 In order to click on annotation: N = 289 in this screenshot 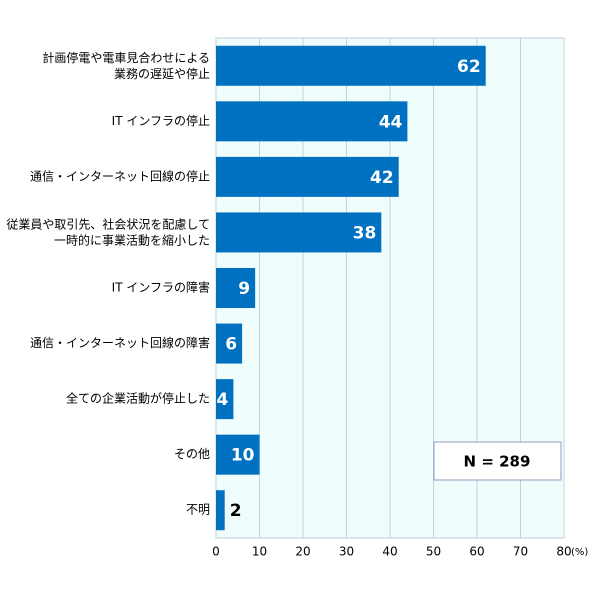, I will do `click(497, 462)`.